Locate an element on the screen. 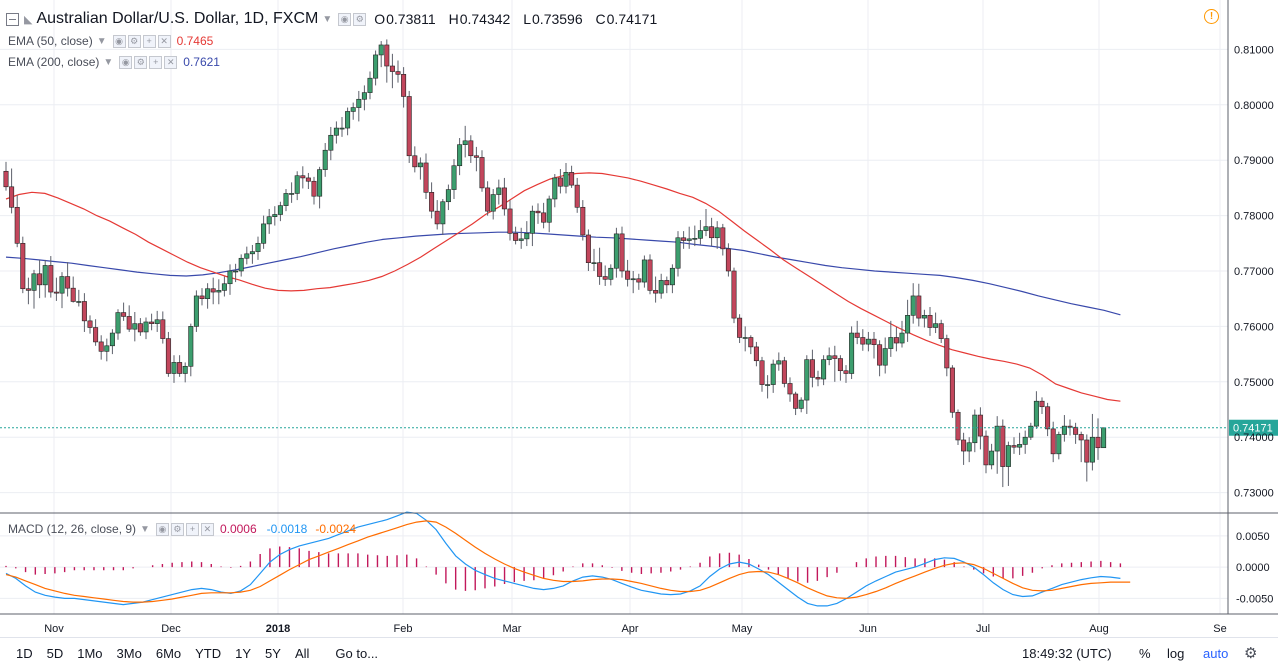 Image resolution: width=1278 pixels, height=672 pixels. macd-remove-icon: ✕ is located at coordinates (207, 529).